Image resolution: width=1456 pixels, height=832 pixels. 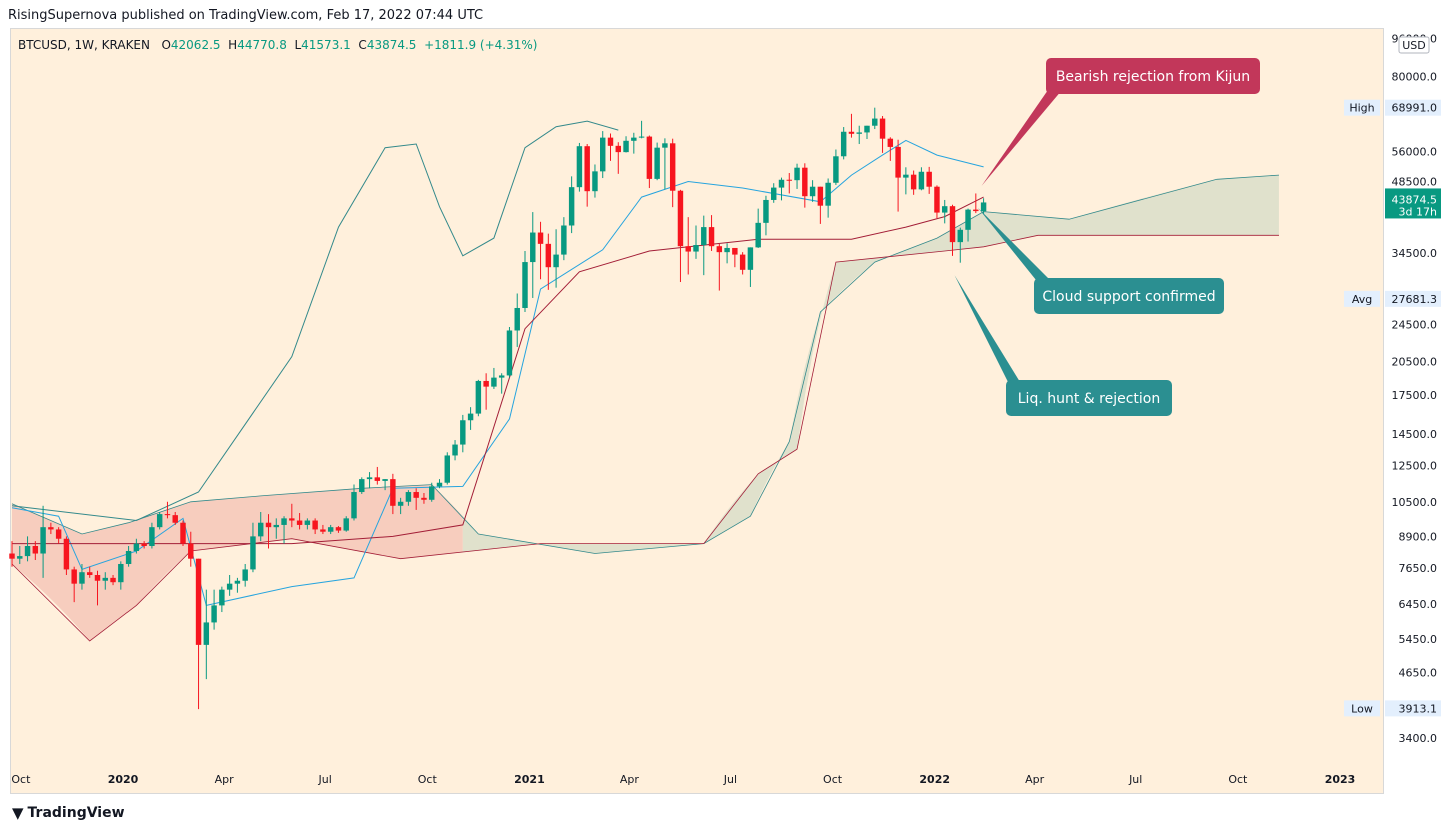 What do you see at coordinates (1415, 362) in the screenshot?
I see `price-tick-label: 20500.0` at bounding box center [1415, 362].